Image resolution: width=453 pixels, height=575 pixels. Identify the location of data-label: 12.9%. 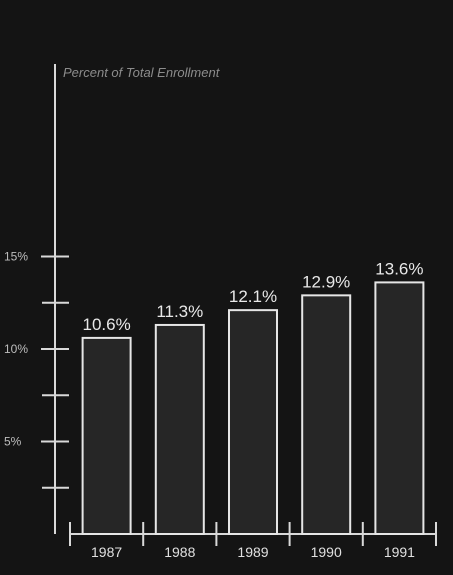
(326, 281).